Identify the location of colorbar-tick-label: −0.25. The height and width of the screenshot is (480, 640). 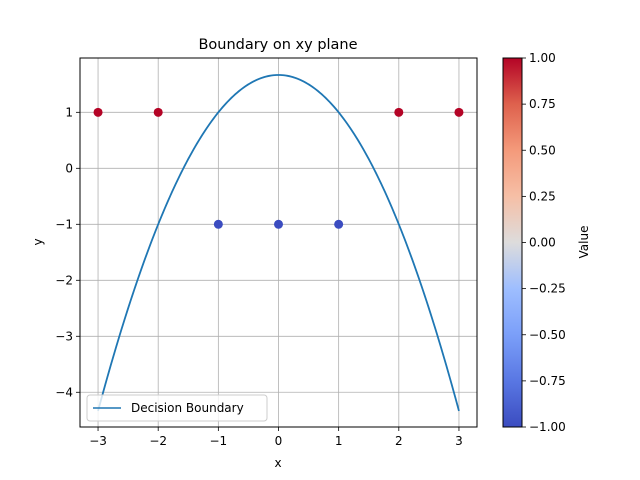
(547, 289).